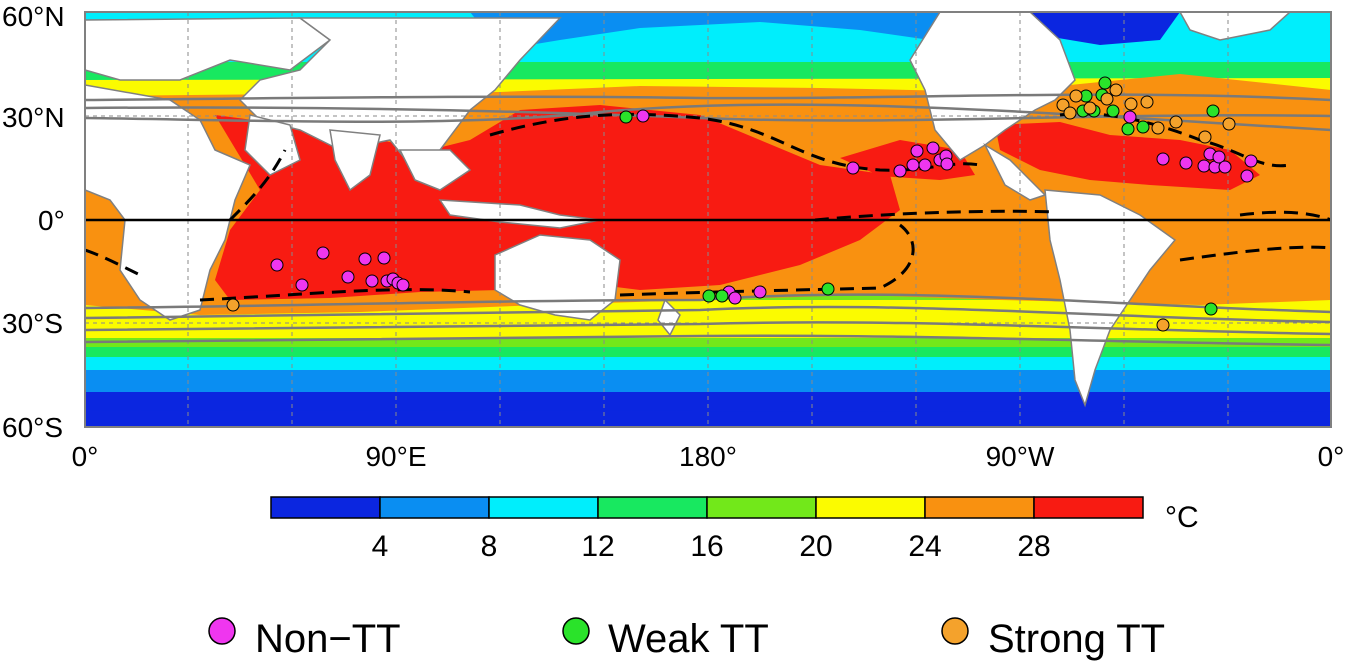 Image resolution: width=1345 pixels, height=664 pixels. What do you see at coordinates (272, 145) in the screenshot?
I see `land-arabia` at bounding box center [272, 145].